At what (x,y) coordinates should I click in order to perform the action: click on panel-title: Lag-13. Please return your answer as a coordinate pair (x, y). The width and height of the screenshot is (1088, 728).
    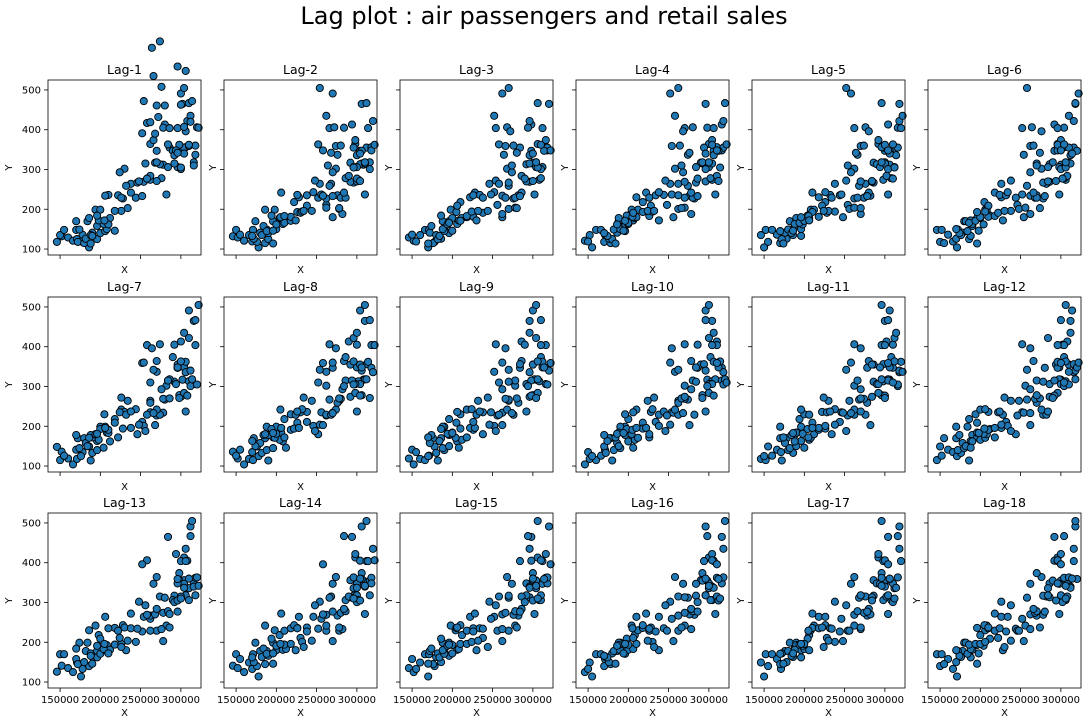
    Looking at the image, I should click on (124, 502).